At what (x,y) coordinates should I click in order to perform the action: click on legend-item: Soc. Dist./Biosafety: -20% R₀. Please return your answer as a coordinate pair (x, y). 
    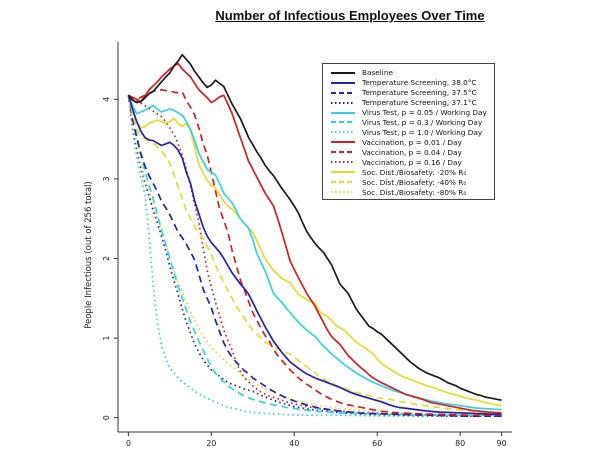
    Looking at the image, I should click on (411, 172).